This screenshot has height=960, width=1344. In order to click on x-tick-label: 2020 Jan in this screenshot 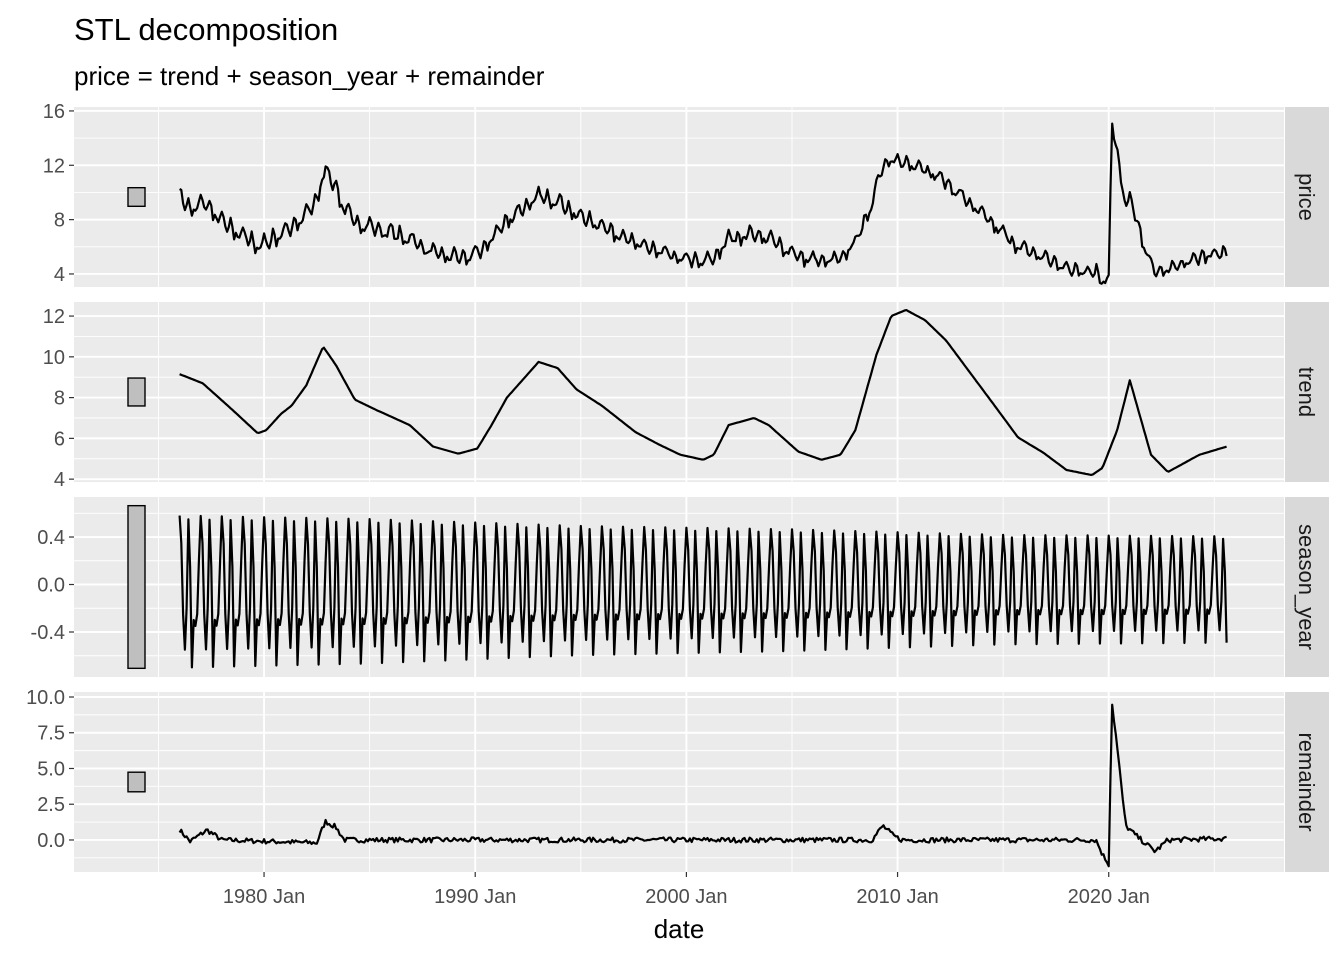, I will do `click(1109, 897)`.